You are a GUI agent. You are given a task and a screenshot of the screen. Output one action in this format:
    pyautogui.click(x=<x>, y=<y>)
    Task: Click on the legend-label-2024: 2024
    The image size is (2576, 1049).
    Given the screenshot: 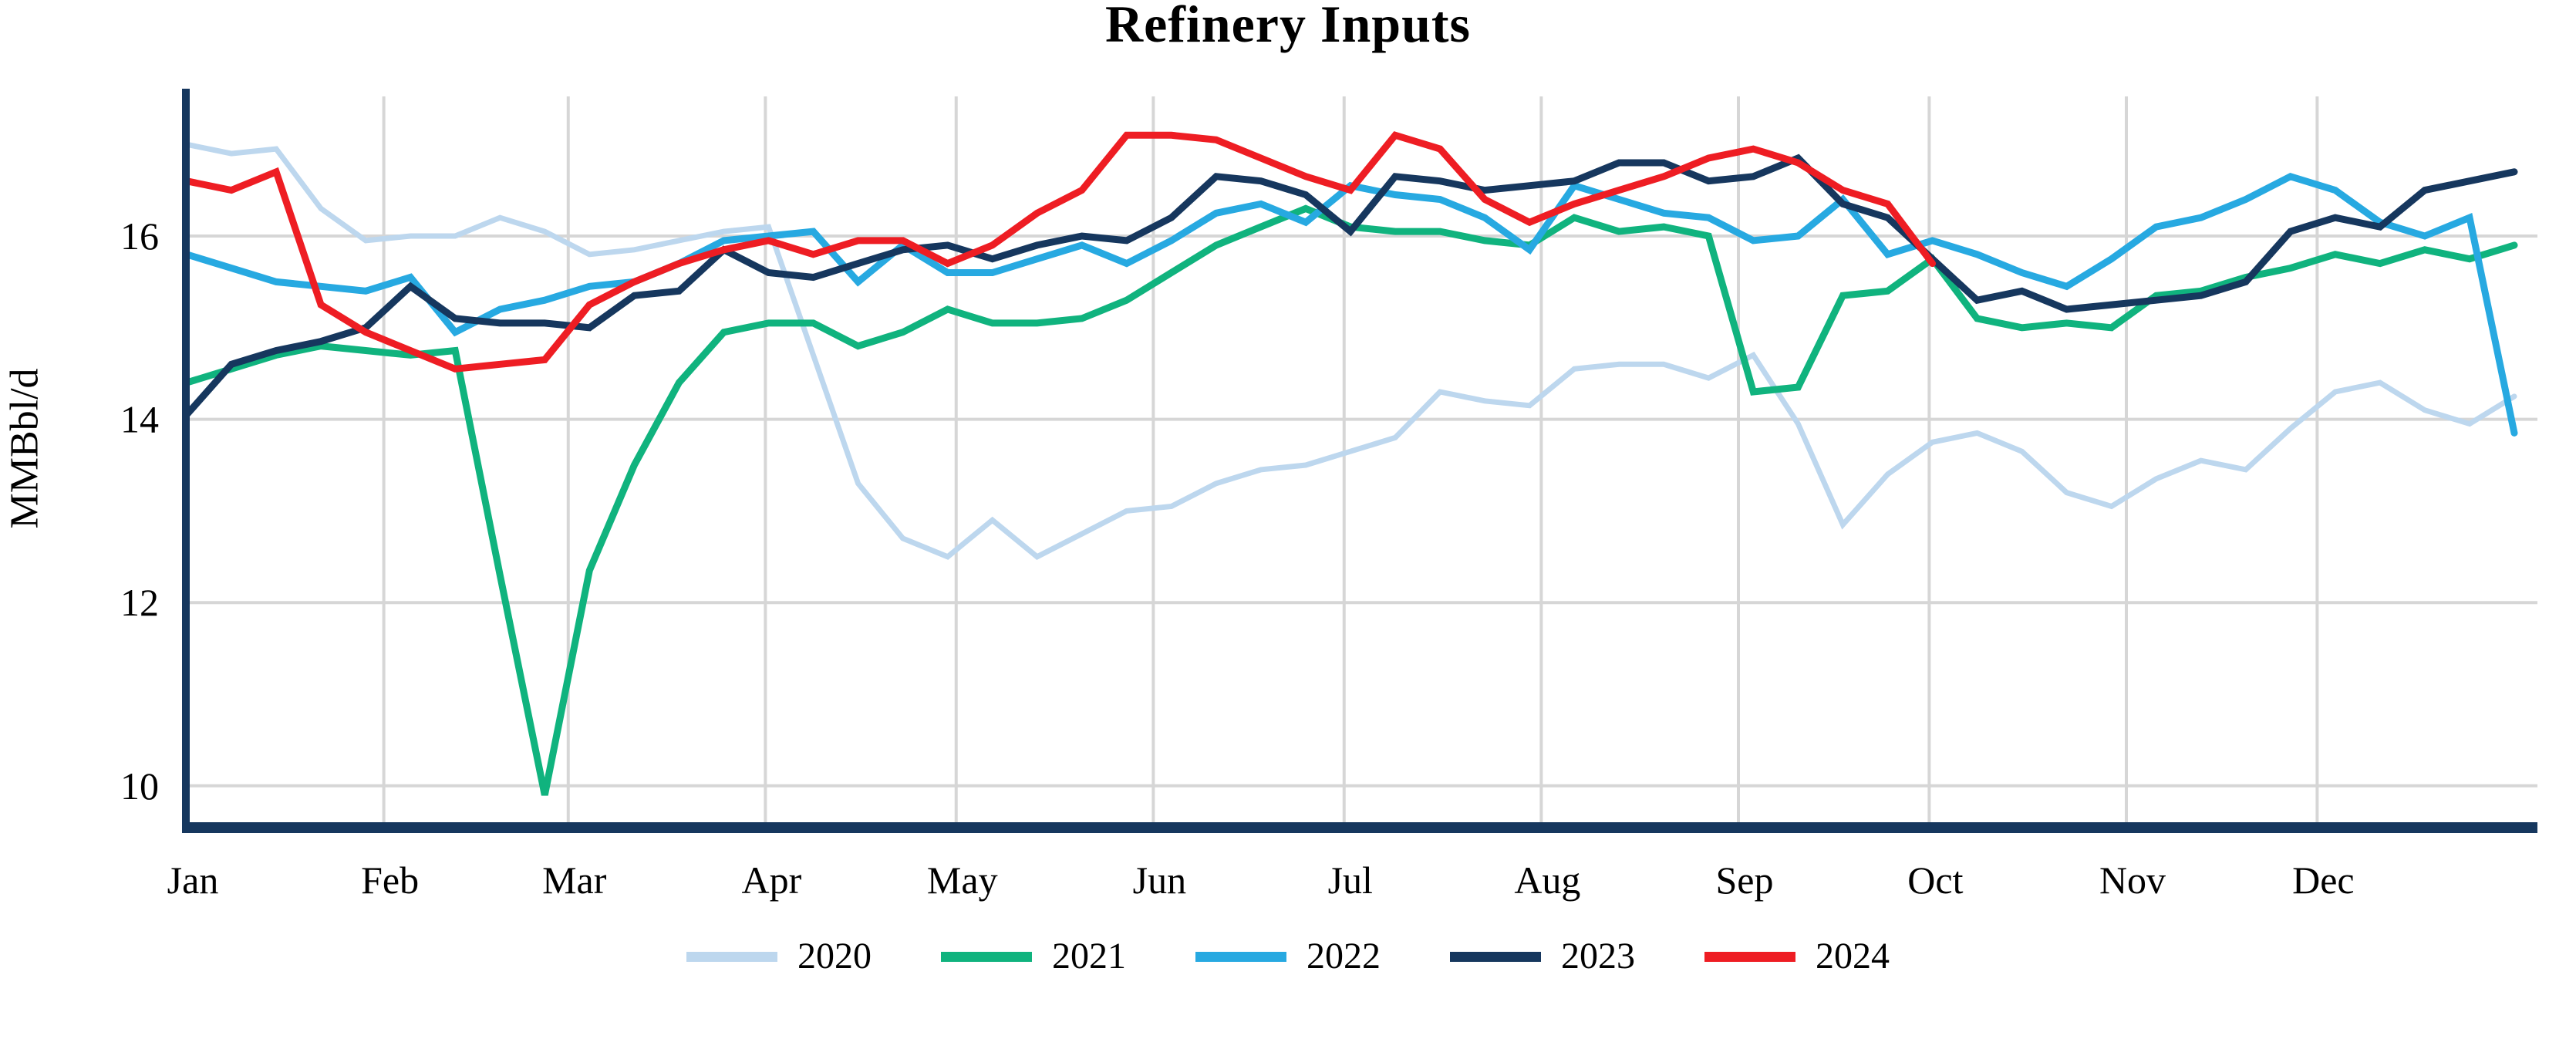 What is the action you would take?
    pyautogui.click(x=1853, y=956)
    